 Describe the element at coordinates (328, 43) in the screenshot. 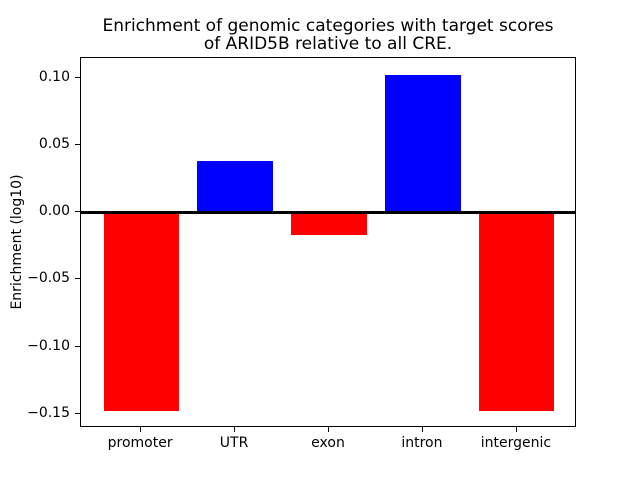

I see `chart-title-line-2: of ARID5B relative to all CRE.` at that location.